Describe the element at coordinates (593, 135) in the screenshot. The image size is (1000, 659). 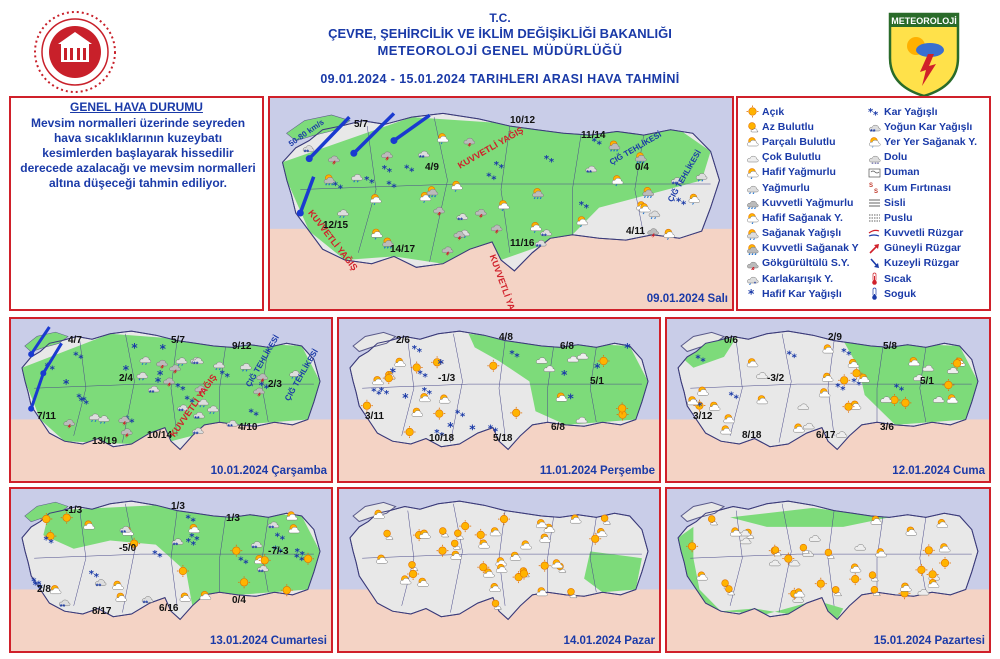
I see `temperature-label: 11/14` at that location.